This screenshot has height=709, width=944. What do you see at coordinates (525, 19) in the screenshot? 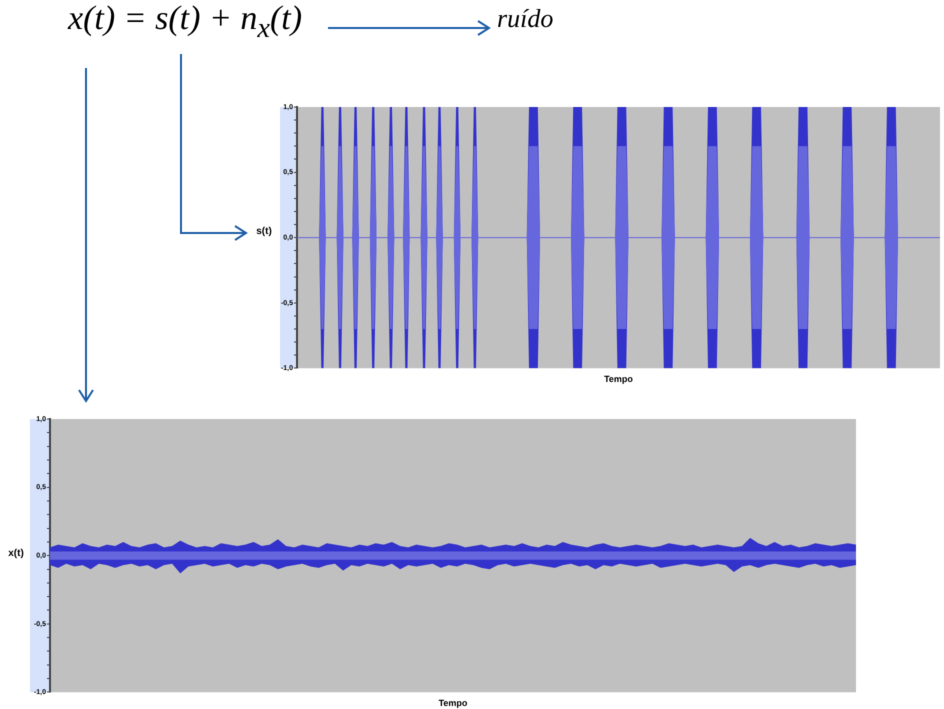
I see `text: ruído` at bounding box center [525, 19].